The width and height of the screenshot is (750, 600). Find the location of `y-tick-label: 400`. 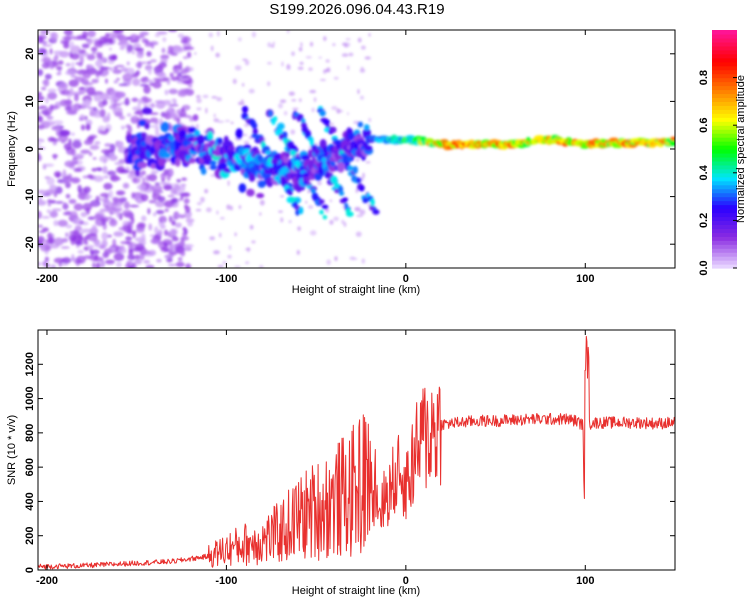

y-tick-label: 400 is located at coordinates (30, 501).